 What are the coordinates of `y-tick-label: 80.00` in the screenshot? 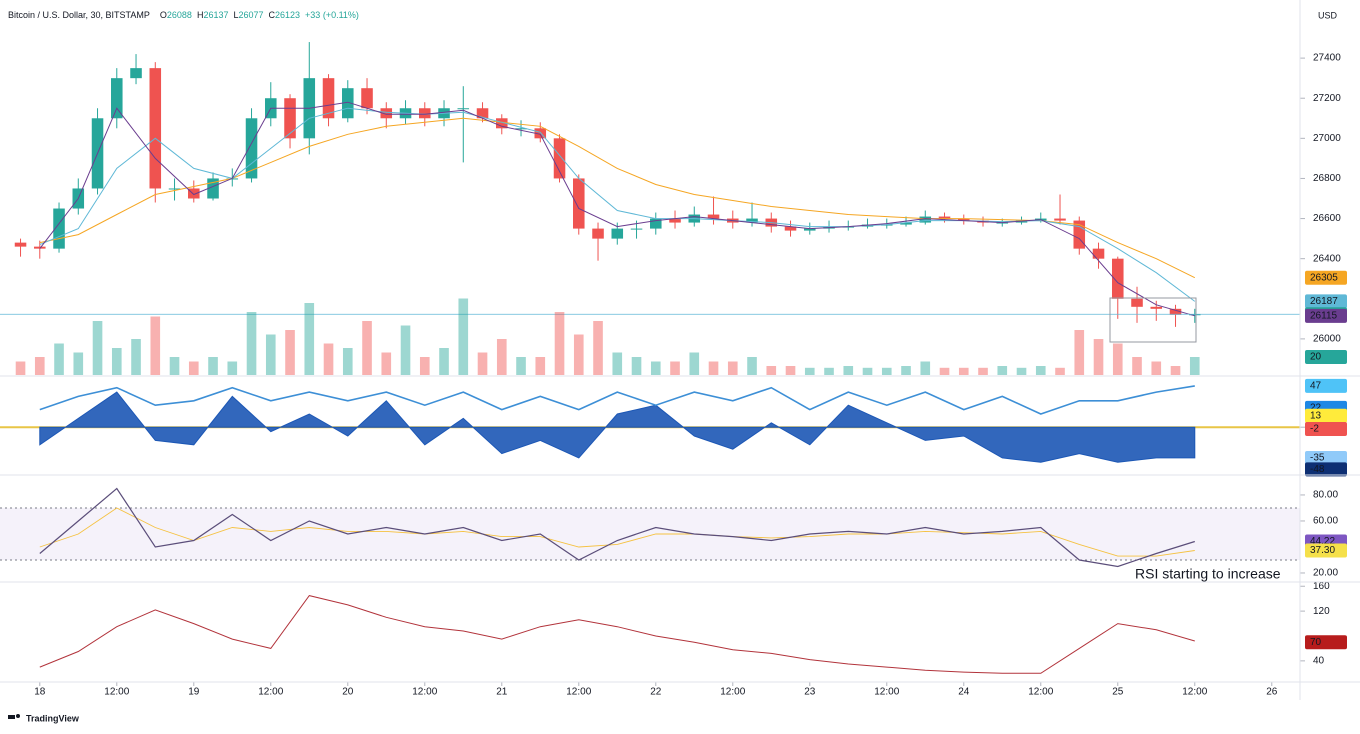 It's located at (1325, 495).